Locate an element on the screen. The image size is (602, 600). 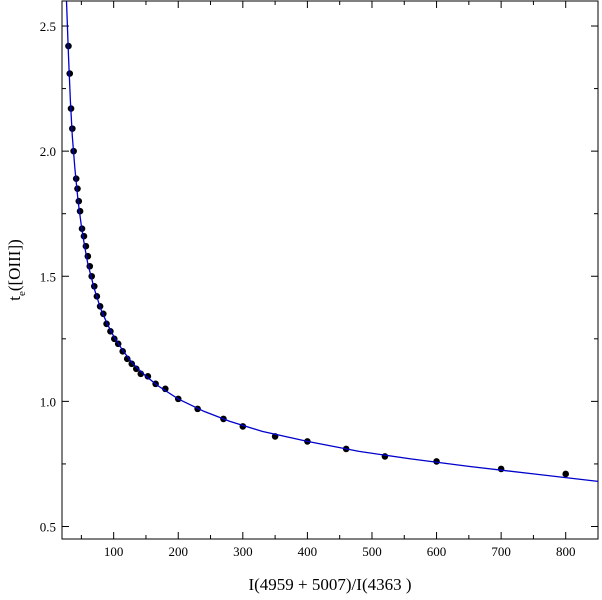
y-tick-label: 1.5 is located at coordinates (48, 276).